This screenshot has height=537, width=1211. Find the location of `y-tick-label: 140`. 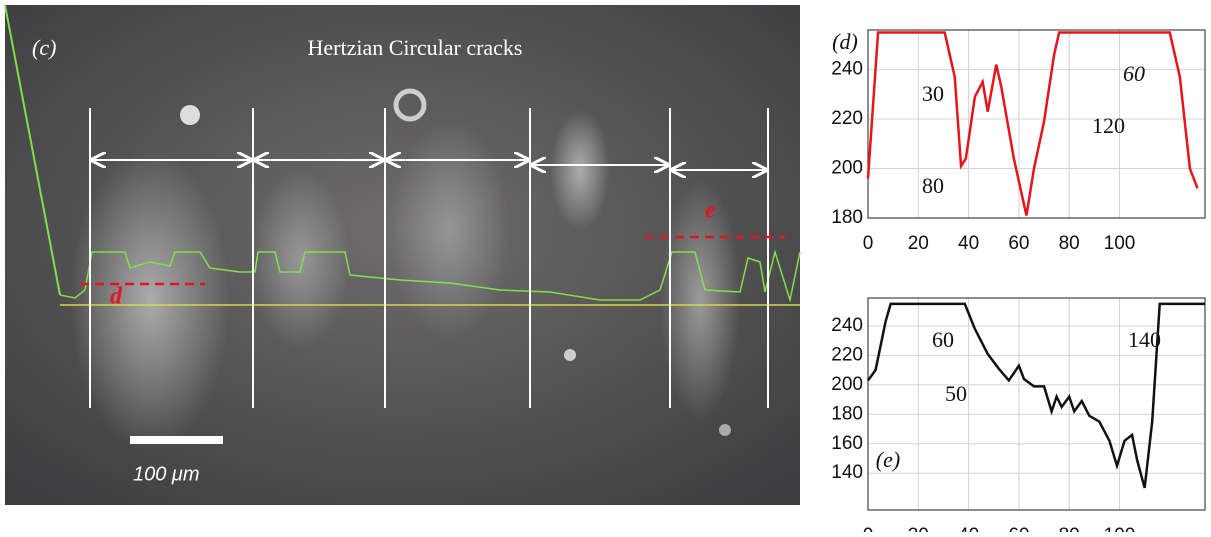

y-tick-label: 140 is located at coordinates (847, 472).